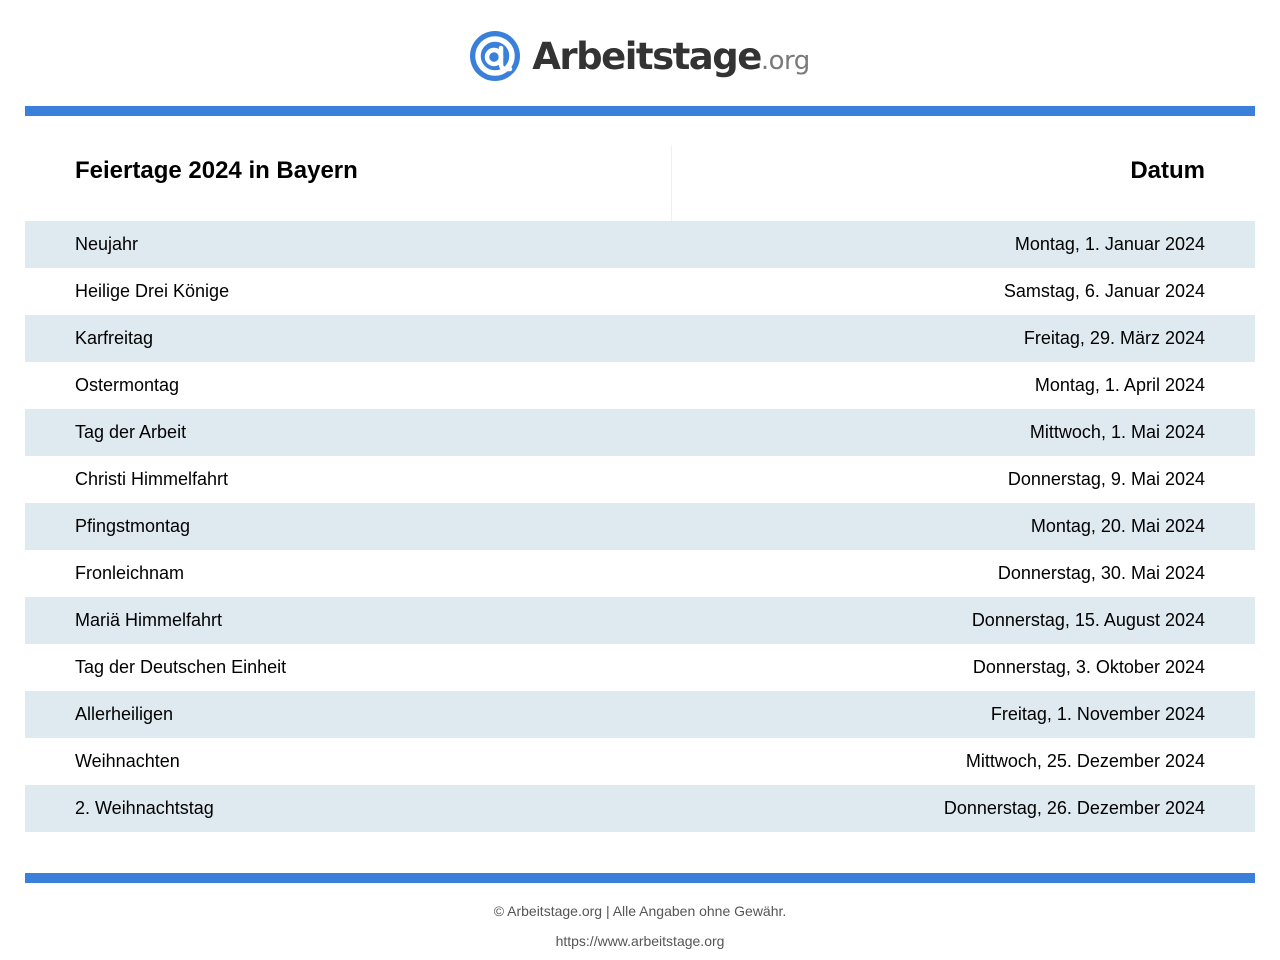 Image resolution: width=1280 pixels, height=960 pixels. What do you see at coordinates (785, 60) in the screenshot?
I see `logo-tld: .org` at bounding box center [785, 60].